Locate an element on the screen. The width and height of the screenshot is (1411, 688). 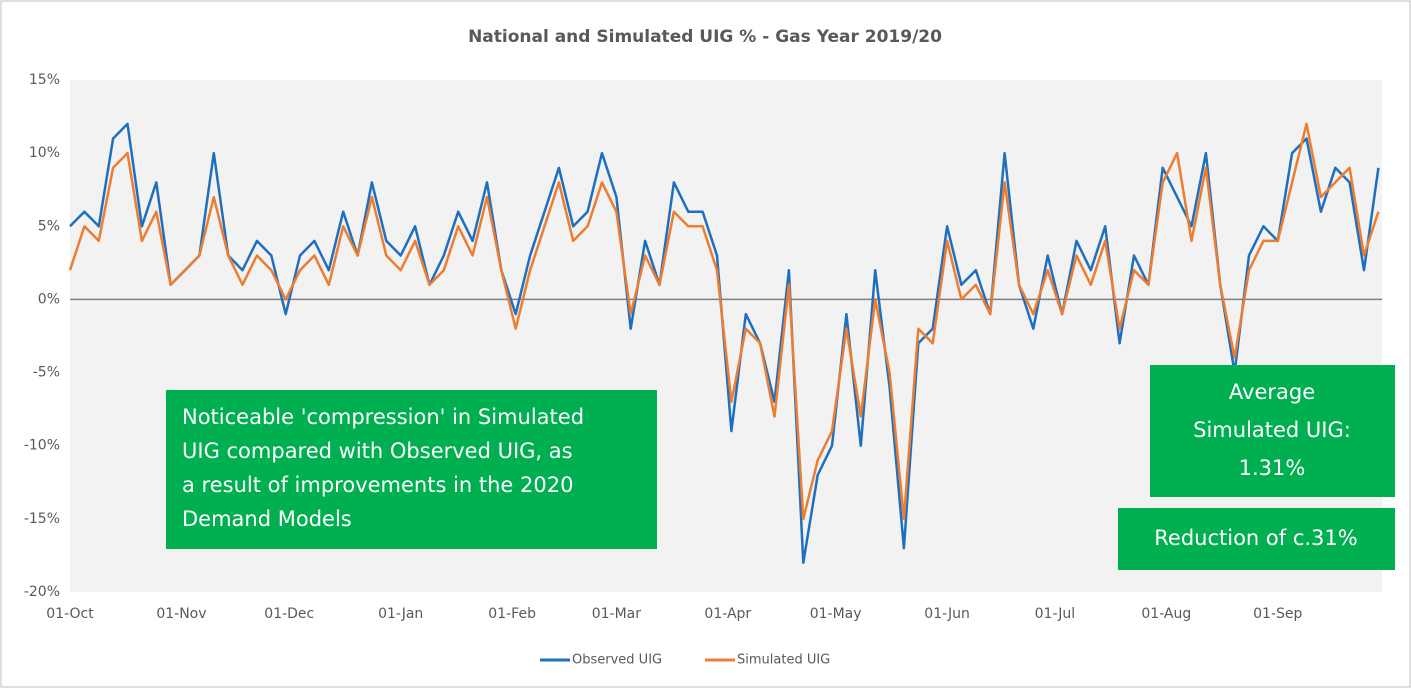
annotation-text: Noticeable 'compression' in Simulated is located at coordinates (383, 417).